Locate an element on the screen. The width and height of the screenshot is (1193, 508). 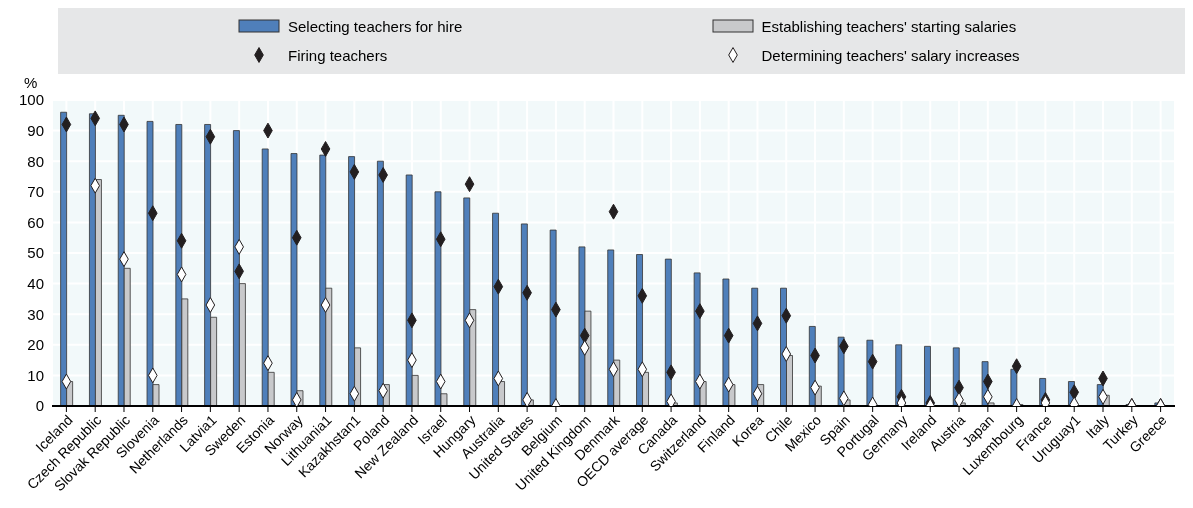
y-axis-title: % is located at coordinates (31, 83).